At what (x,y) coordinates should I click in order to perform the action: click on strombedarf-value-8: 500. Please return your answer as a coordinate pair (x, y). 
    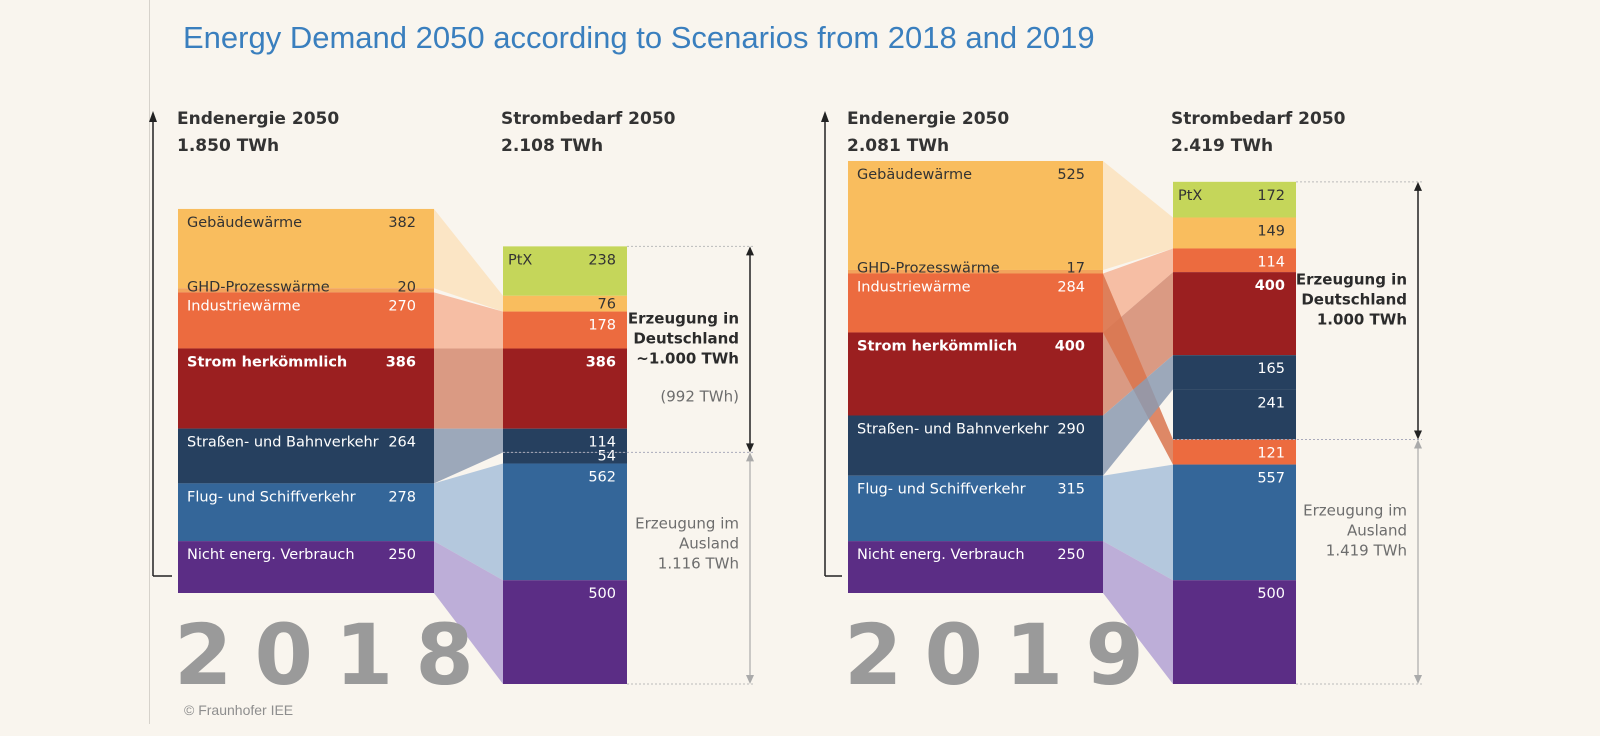
    Looking at the image, I should click on (1271, 594).